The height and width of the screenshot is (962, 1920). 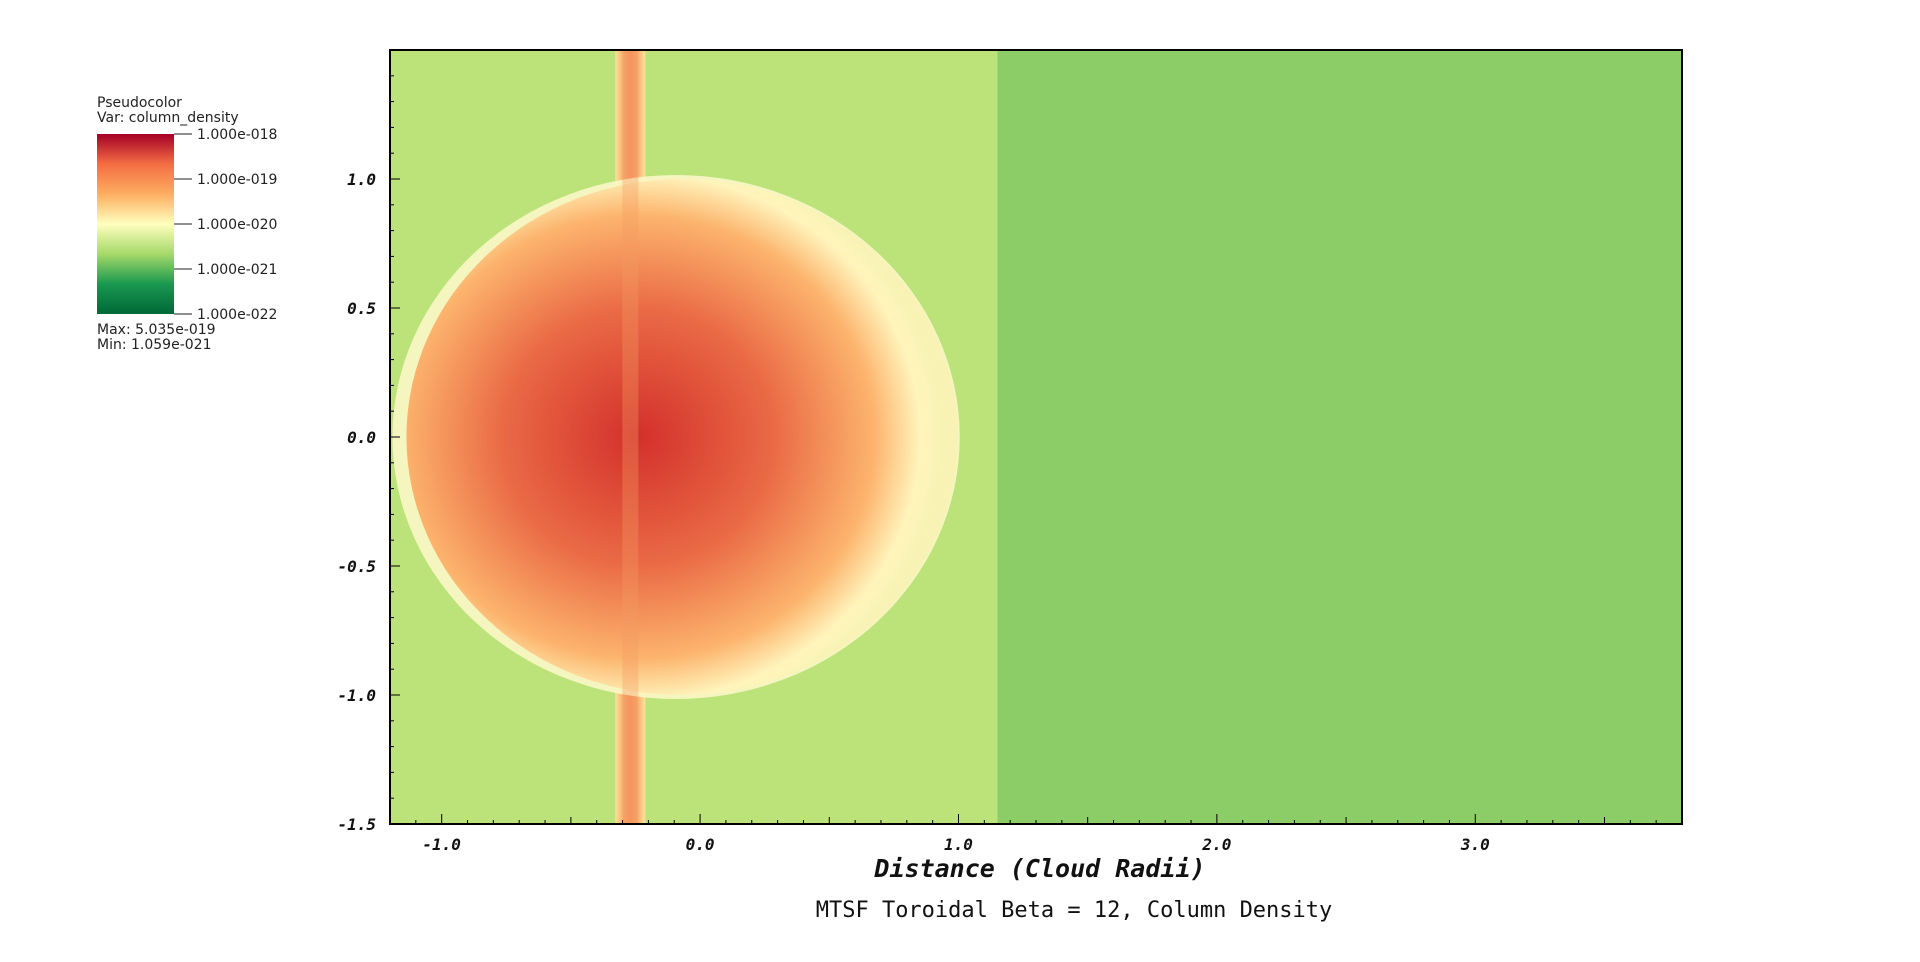 What do you see at coordinates (237, 315) in the screenshot?
I see `colorbar-tick-label: 1.000e-022` at bounding box center [237, 315].